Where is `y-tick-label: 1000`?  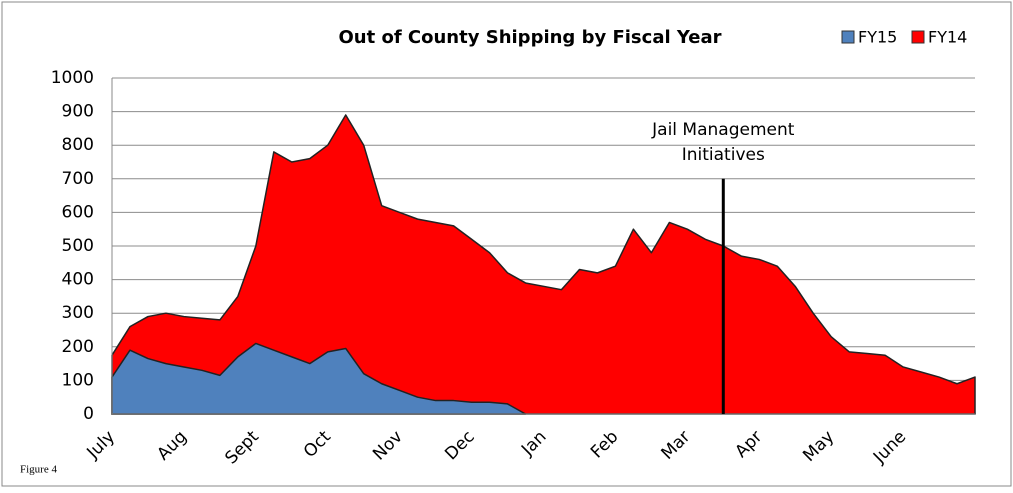
y-tick-label: 1000 is located at coordinates (72, 78).